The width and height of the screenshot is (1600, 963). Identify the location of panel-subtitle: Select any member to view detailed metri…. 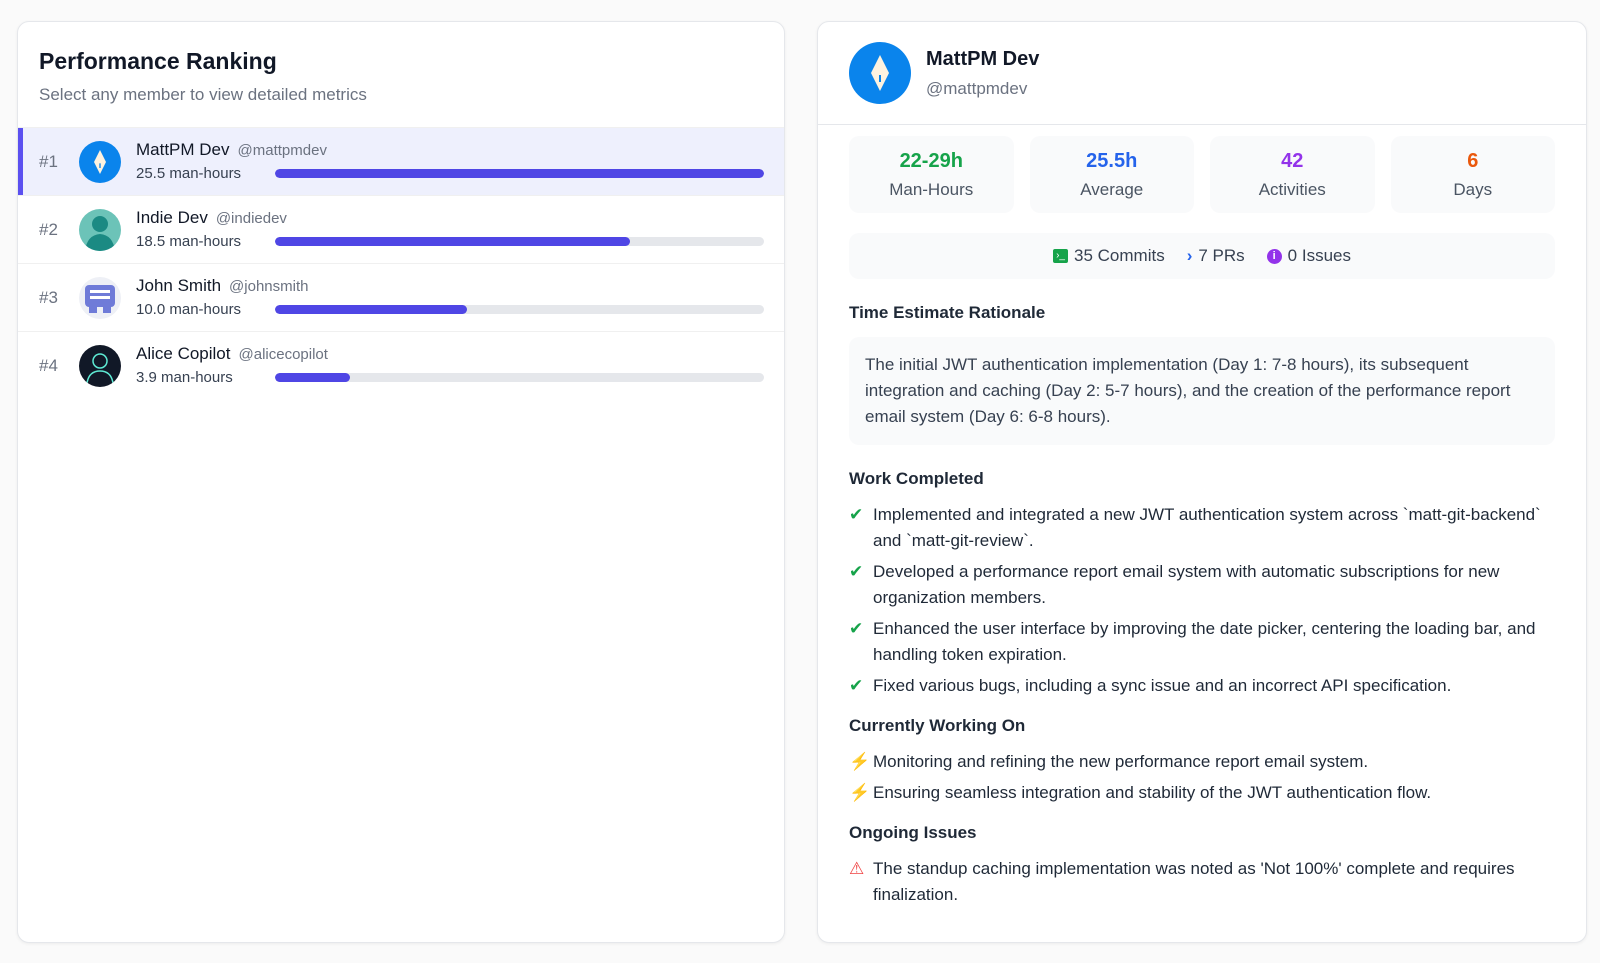
(203, 94).